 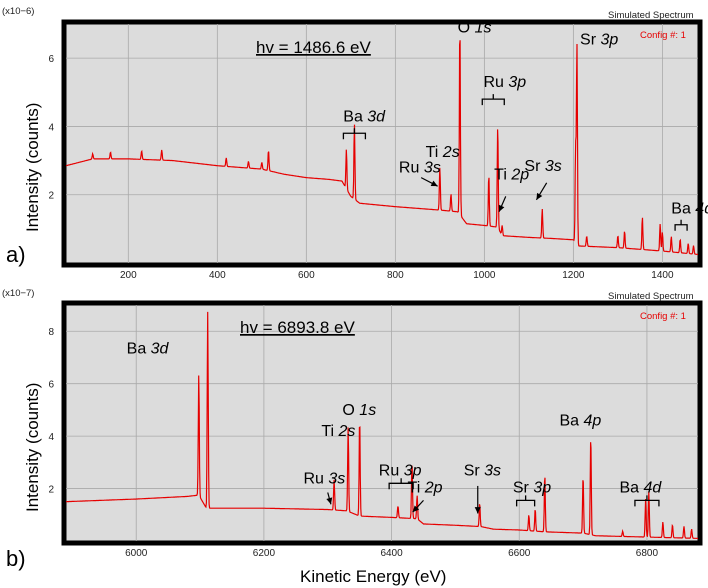 What do you see at coordinates (391, 553) in the screenshot?
I see `x-tick-label: 6400` at bounding box center [391, 553].